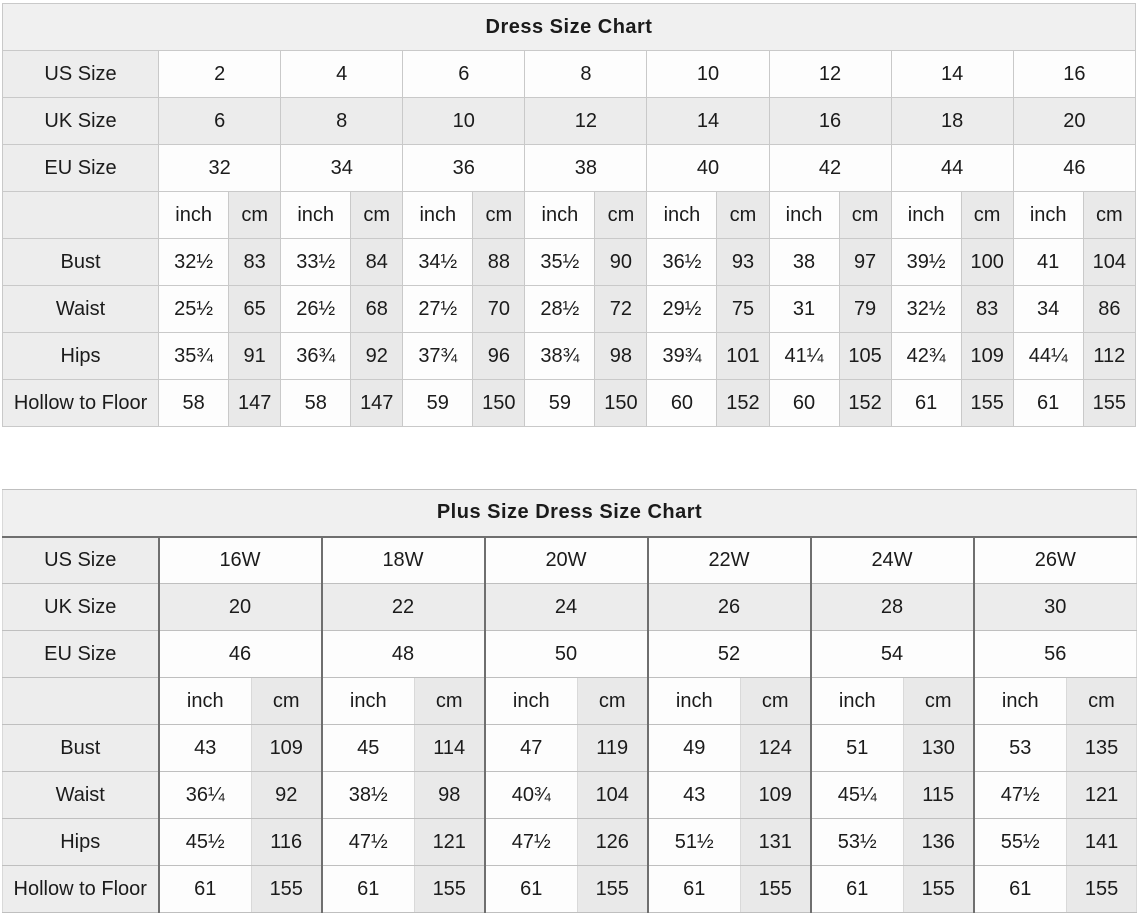 This screenshot has width=1138, height=913. What do you see at coordinates (464, 168) in the screenshot?
I see `size-value-cell: 36` at bounding box center [464, 168].